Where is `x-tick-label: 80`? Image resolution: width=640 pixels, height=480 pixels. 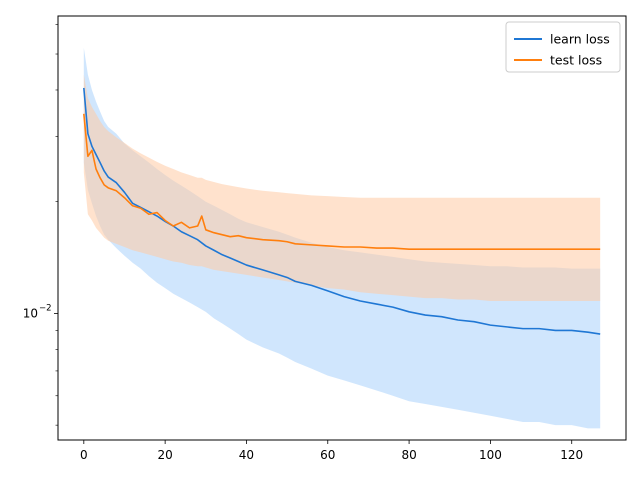
x-tick-label: 80 is located at coordinates (408, 455).